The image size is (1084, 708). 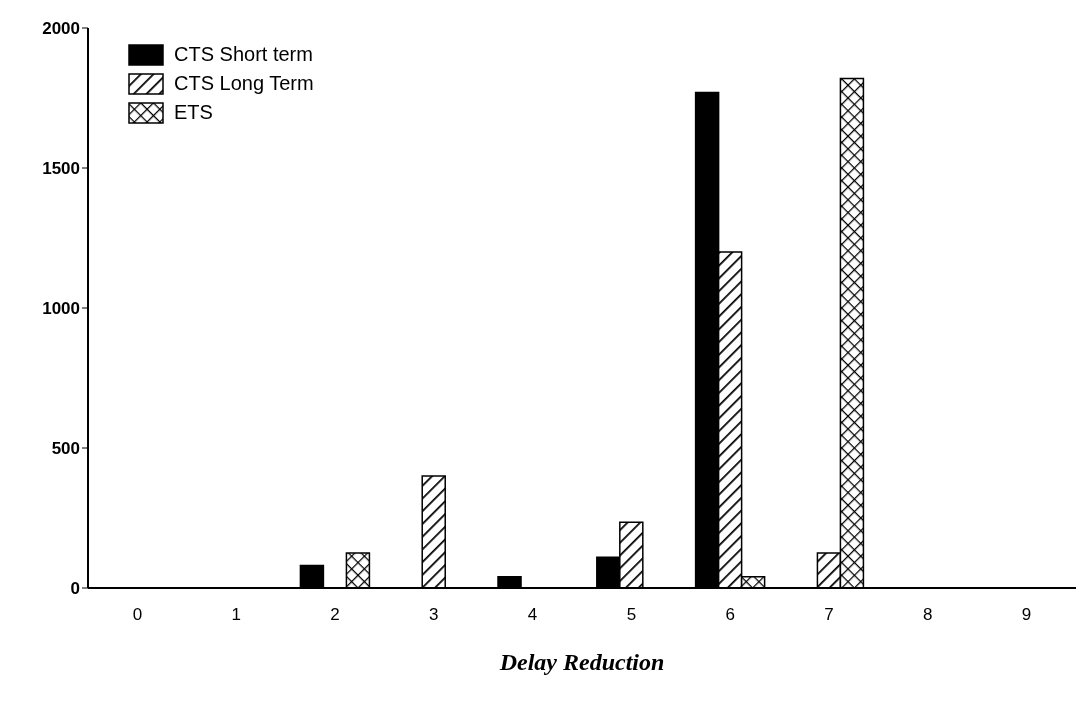 What do you see at coordinates (631, 615) in the screenshot?
I see `x-tick-label: 5` at bounding box center [631, 615].